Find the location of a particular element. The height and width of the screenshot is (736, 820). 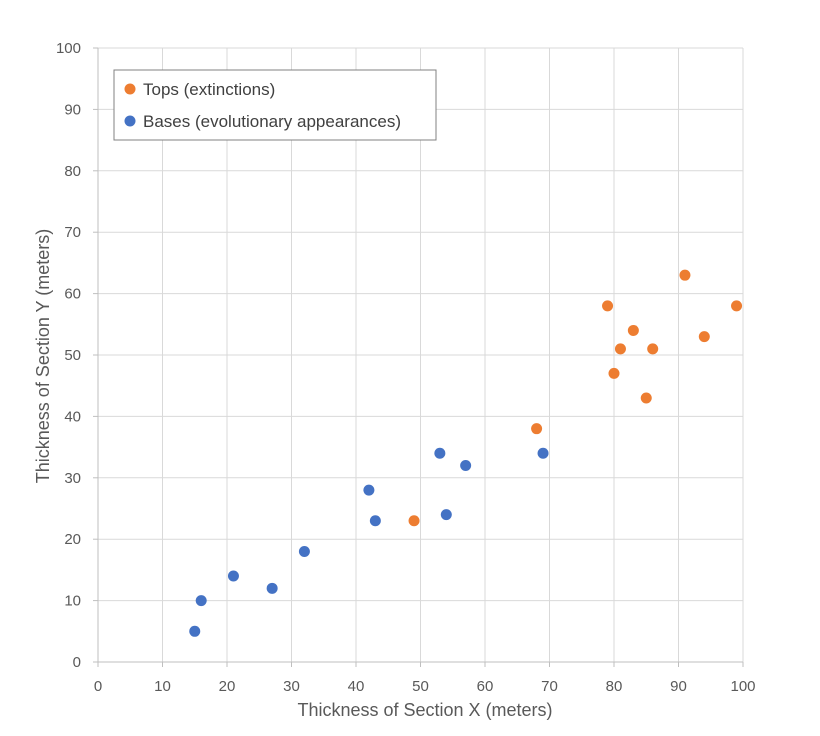

y-tick-label-10: 10 is located at coordinates (72, 601).